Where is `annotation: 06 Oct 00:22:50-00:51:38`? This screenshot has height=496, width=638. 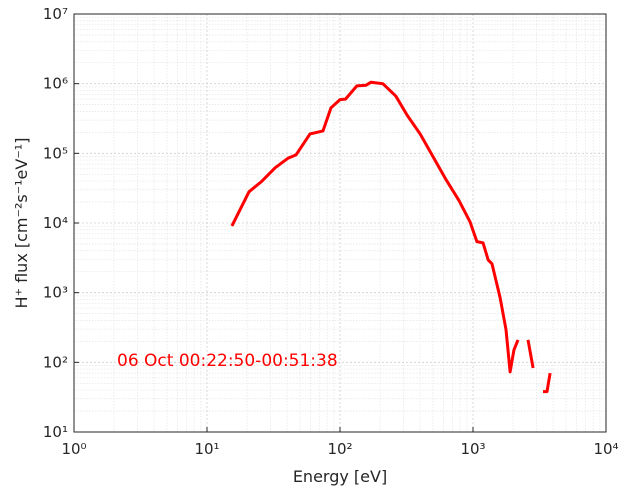
annotation: 06 Oct 00:22:50-00:51:38 is located at coordinates (227, 361).